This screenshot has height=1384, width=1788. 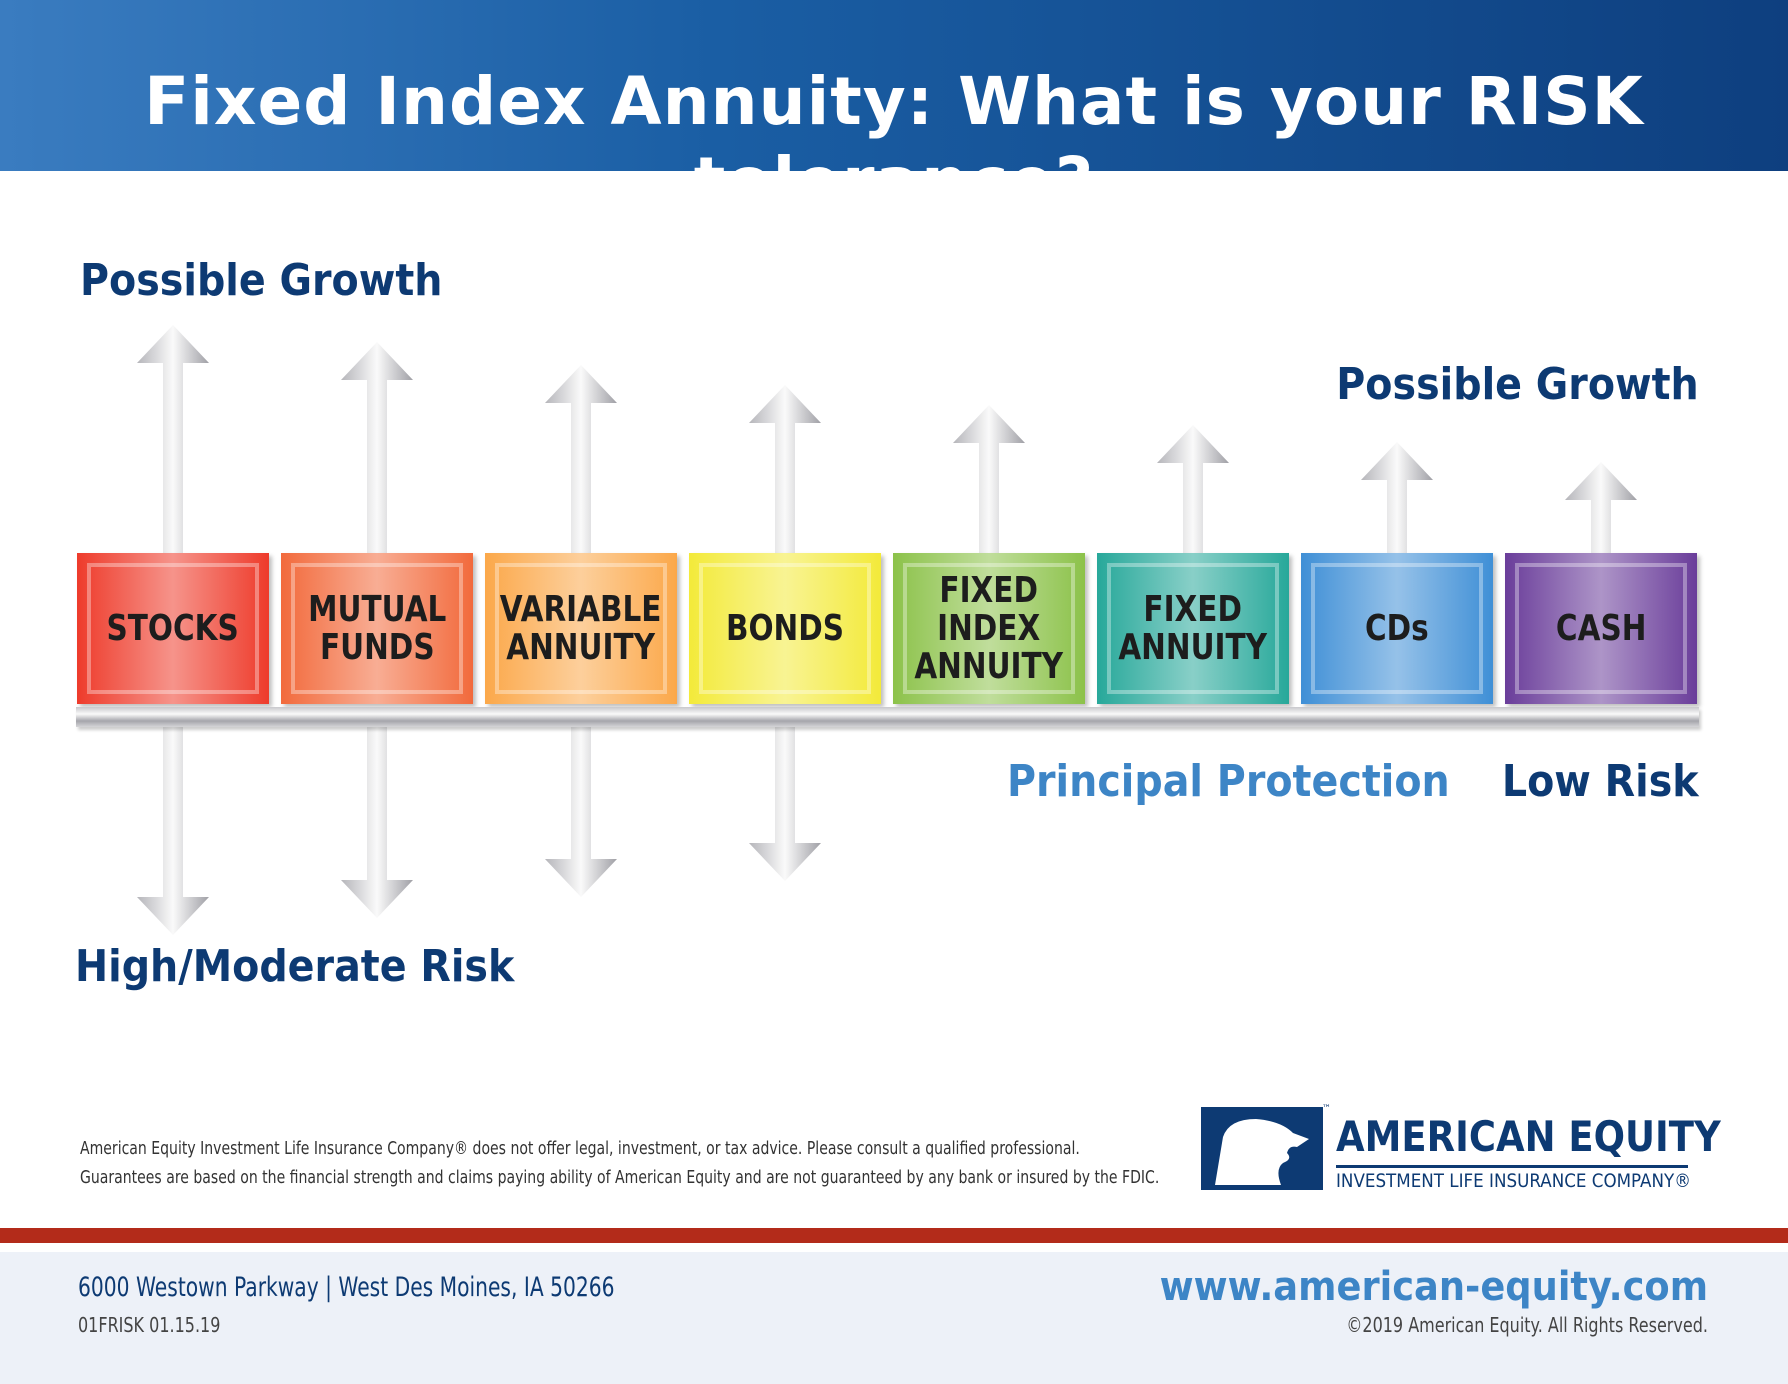 What do you see at coordinates (894, 1318) in the screenshot?
I see `footer` at bounding box center [894, 1318].